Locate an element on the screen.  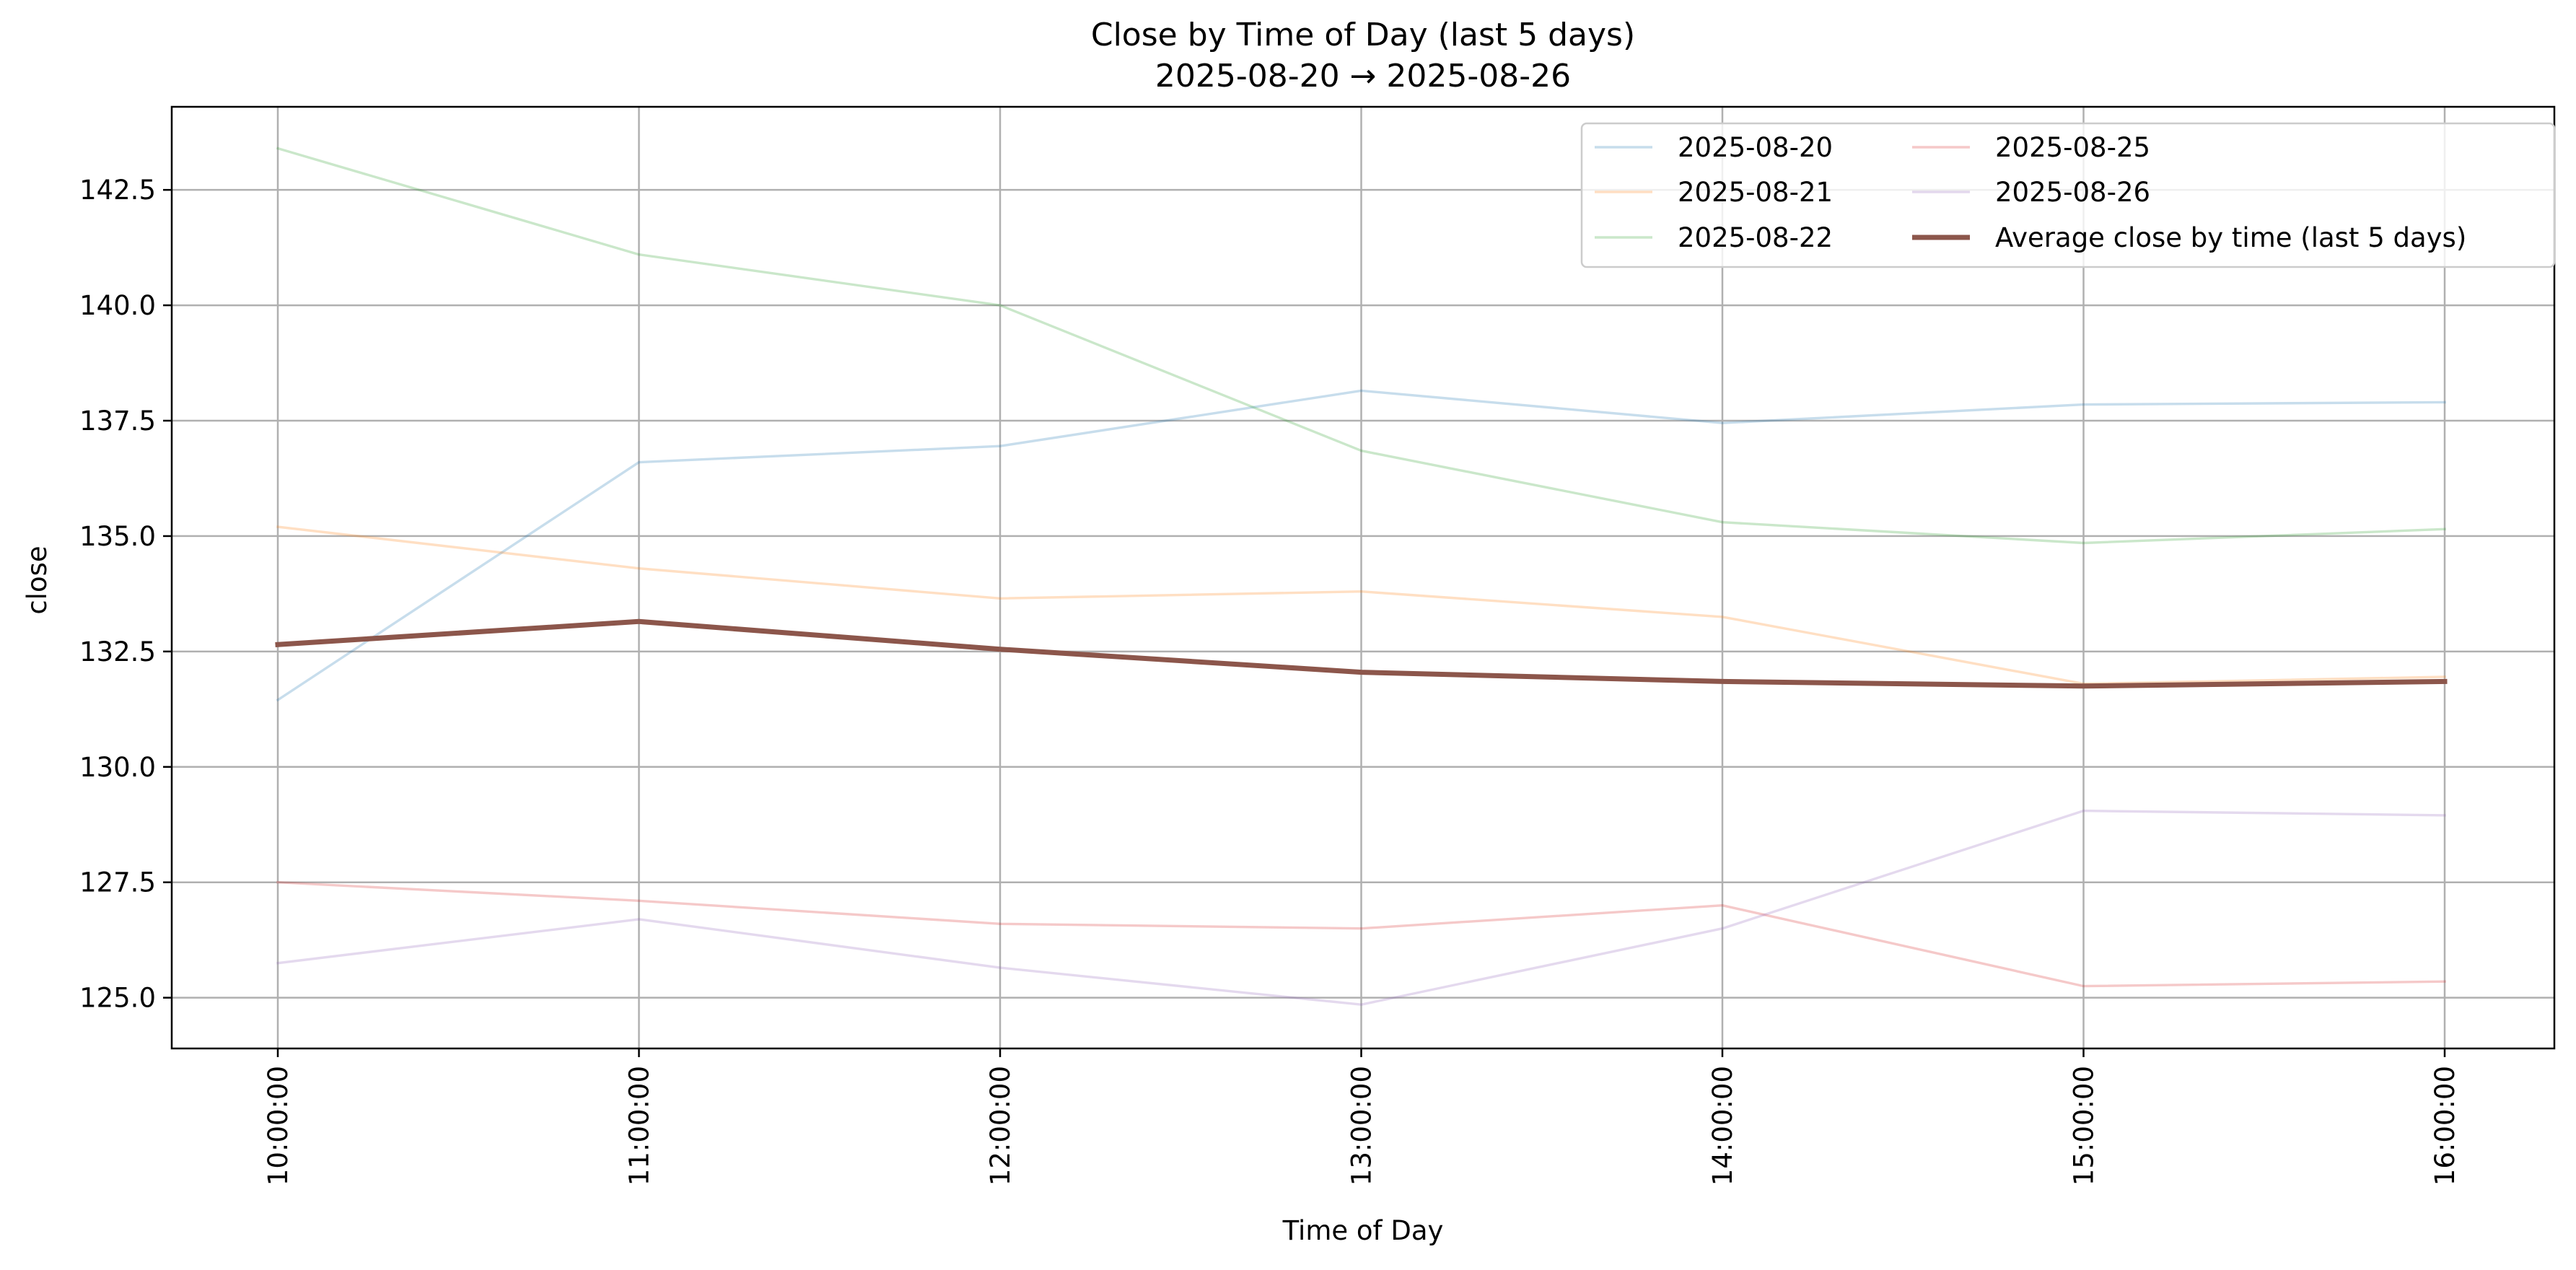
x-axis-label: Time of Day is located at coordinates (1363, 1230).